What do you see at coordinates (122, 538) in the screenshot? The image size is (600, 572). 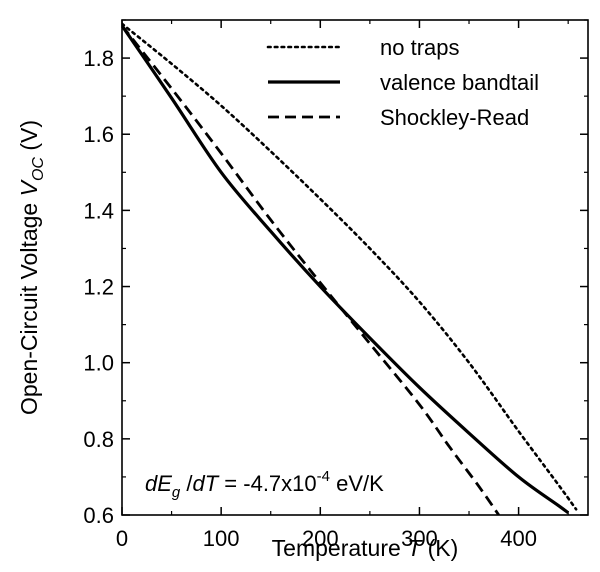 I see `x-tick-label: 0` at bounding box center [122, 538].